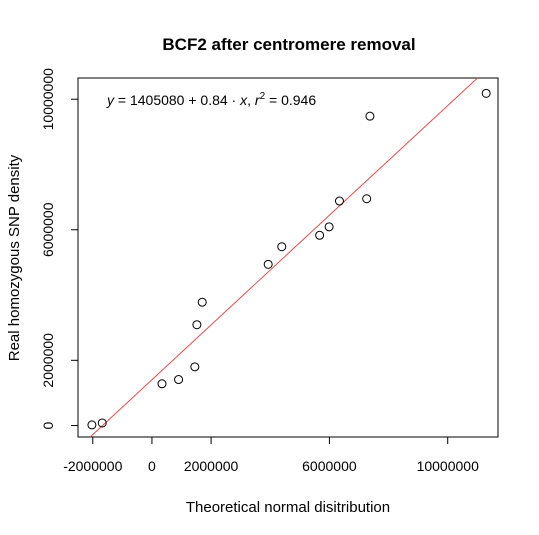 Image resolution: width=539 pixels, height=535 pixels. Describe the element at coordinates (243, 100) in the screenshot. I see `eq-x-term: x` at that location.